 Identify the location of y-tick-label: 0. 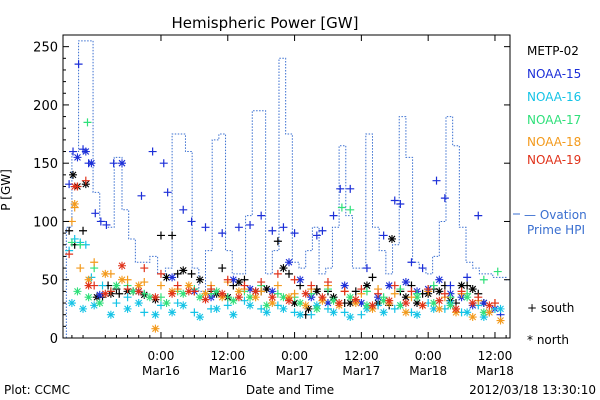
(54, 339).